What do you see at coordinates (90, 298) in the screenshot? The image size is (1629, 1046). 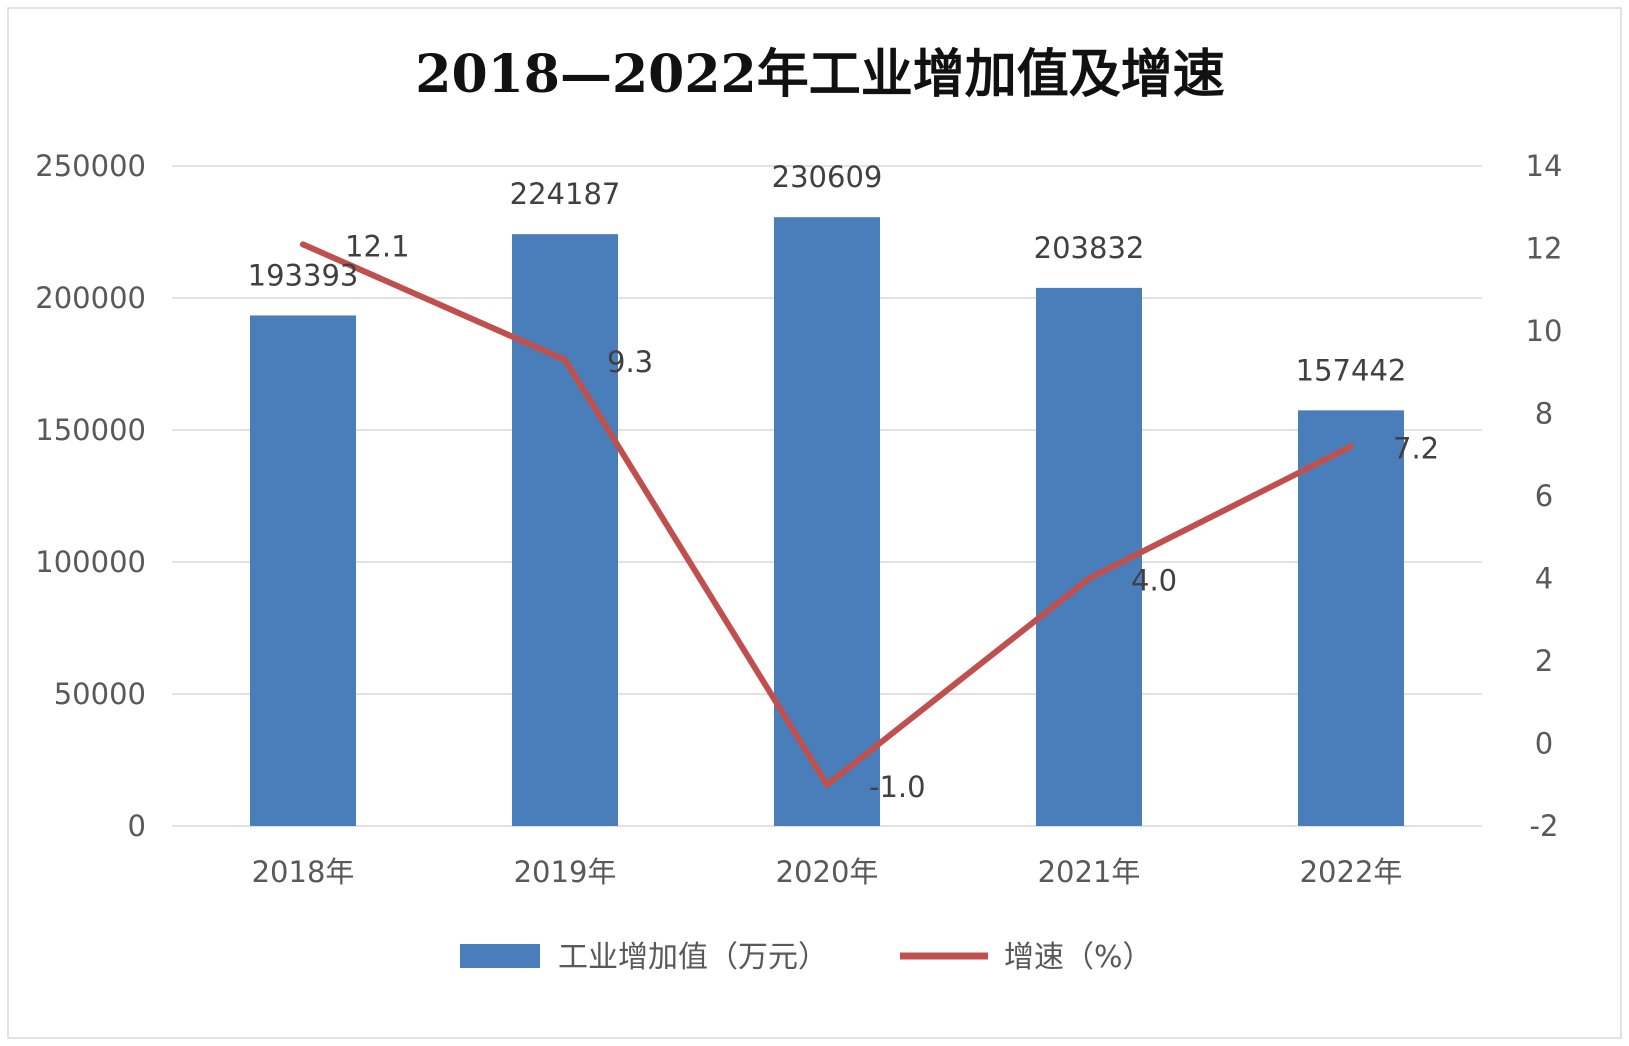 I see `left-axis-tick-label: 200000` at bounding box center [90, 298].